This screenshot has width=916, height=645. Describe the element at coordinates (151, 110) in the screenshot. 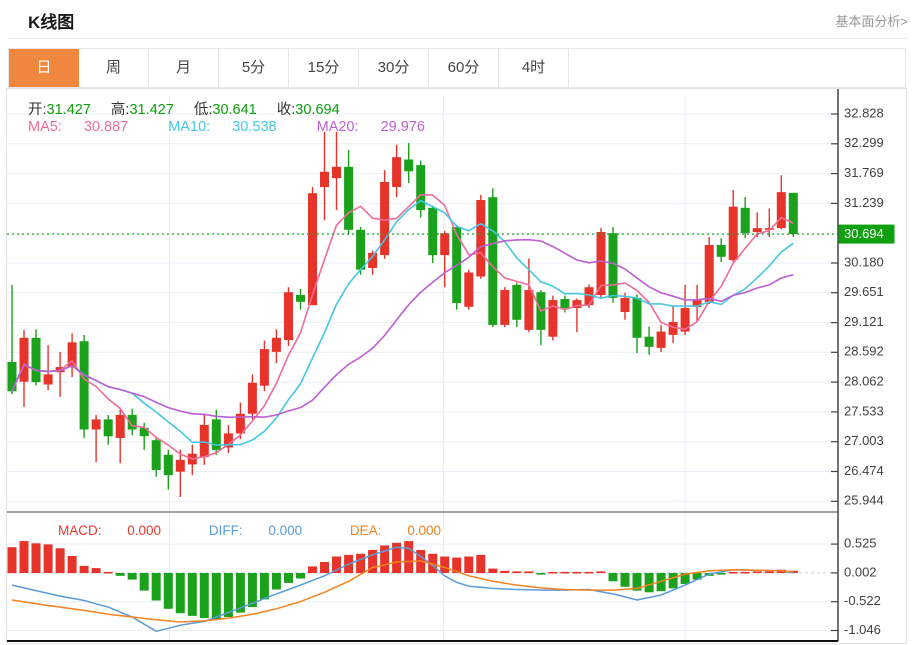

I see `high-value: 31.427` at that location.